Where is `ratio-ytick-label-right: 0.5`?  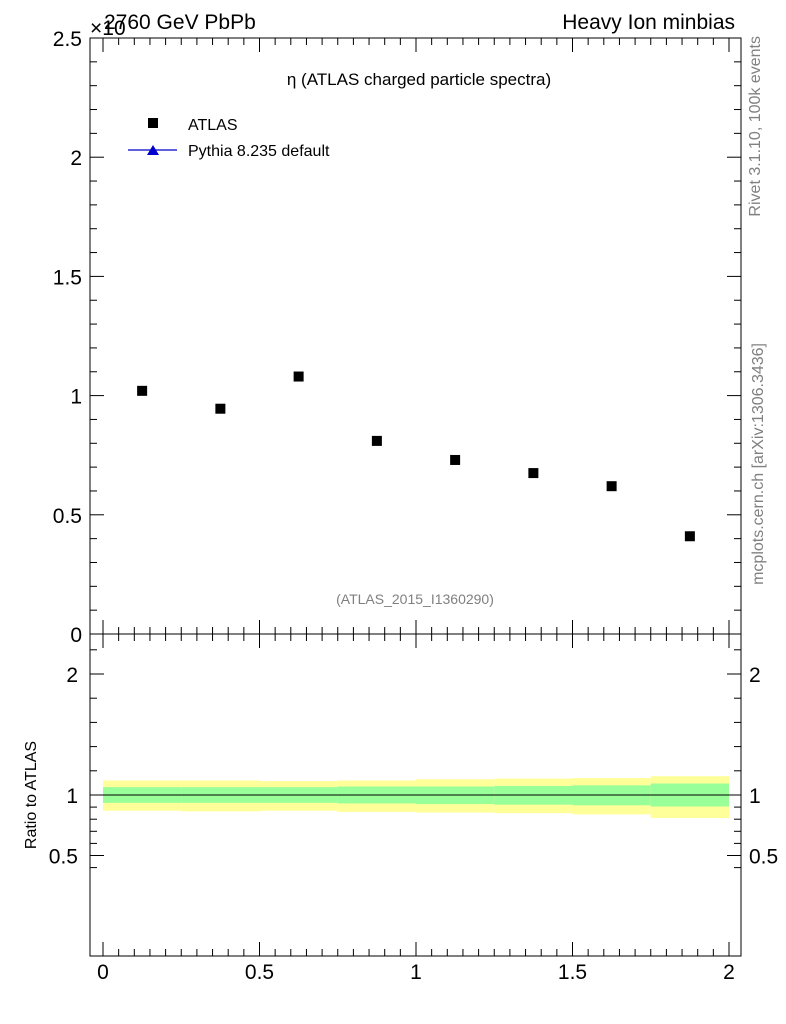 ratio-ytick-label-right: 0.5 is located at coordinates (763, 857).